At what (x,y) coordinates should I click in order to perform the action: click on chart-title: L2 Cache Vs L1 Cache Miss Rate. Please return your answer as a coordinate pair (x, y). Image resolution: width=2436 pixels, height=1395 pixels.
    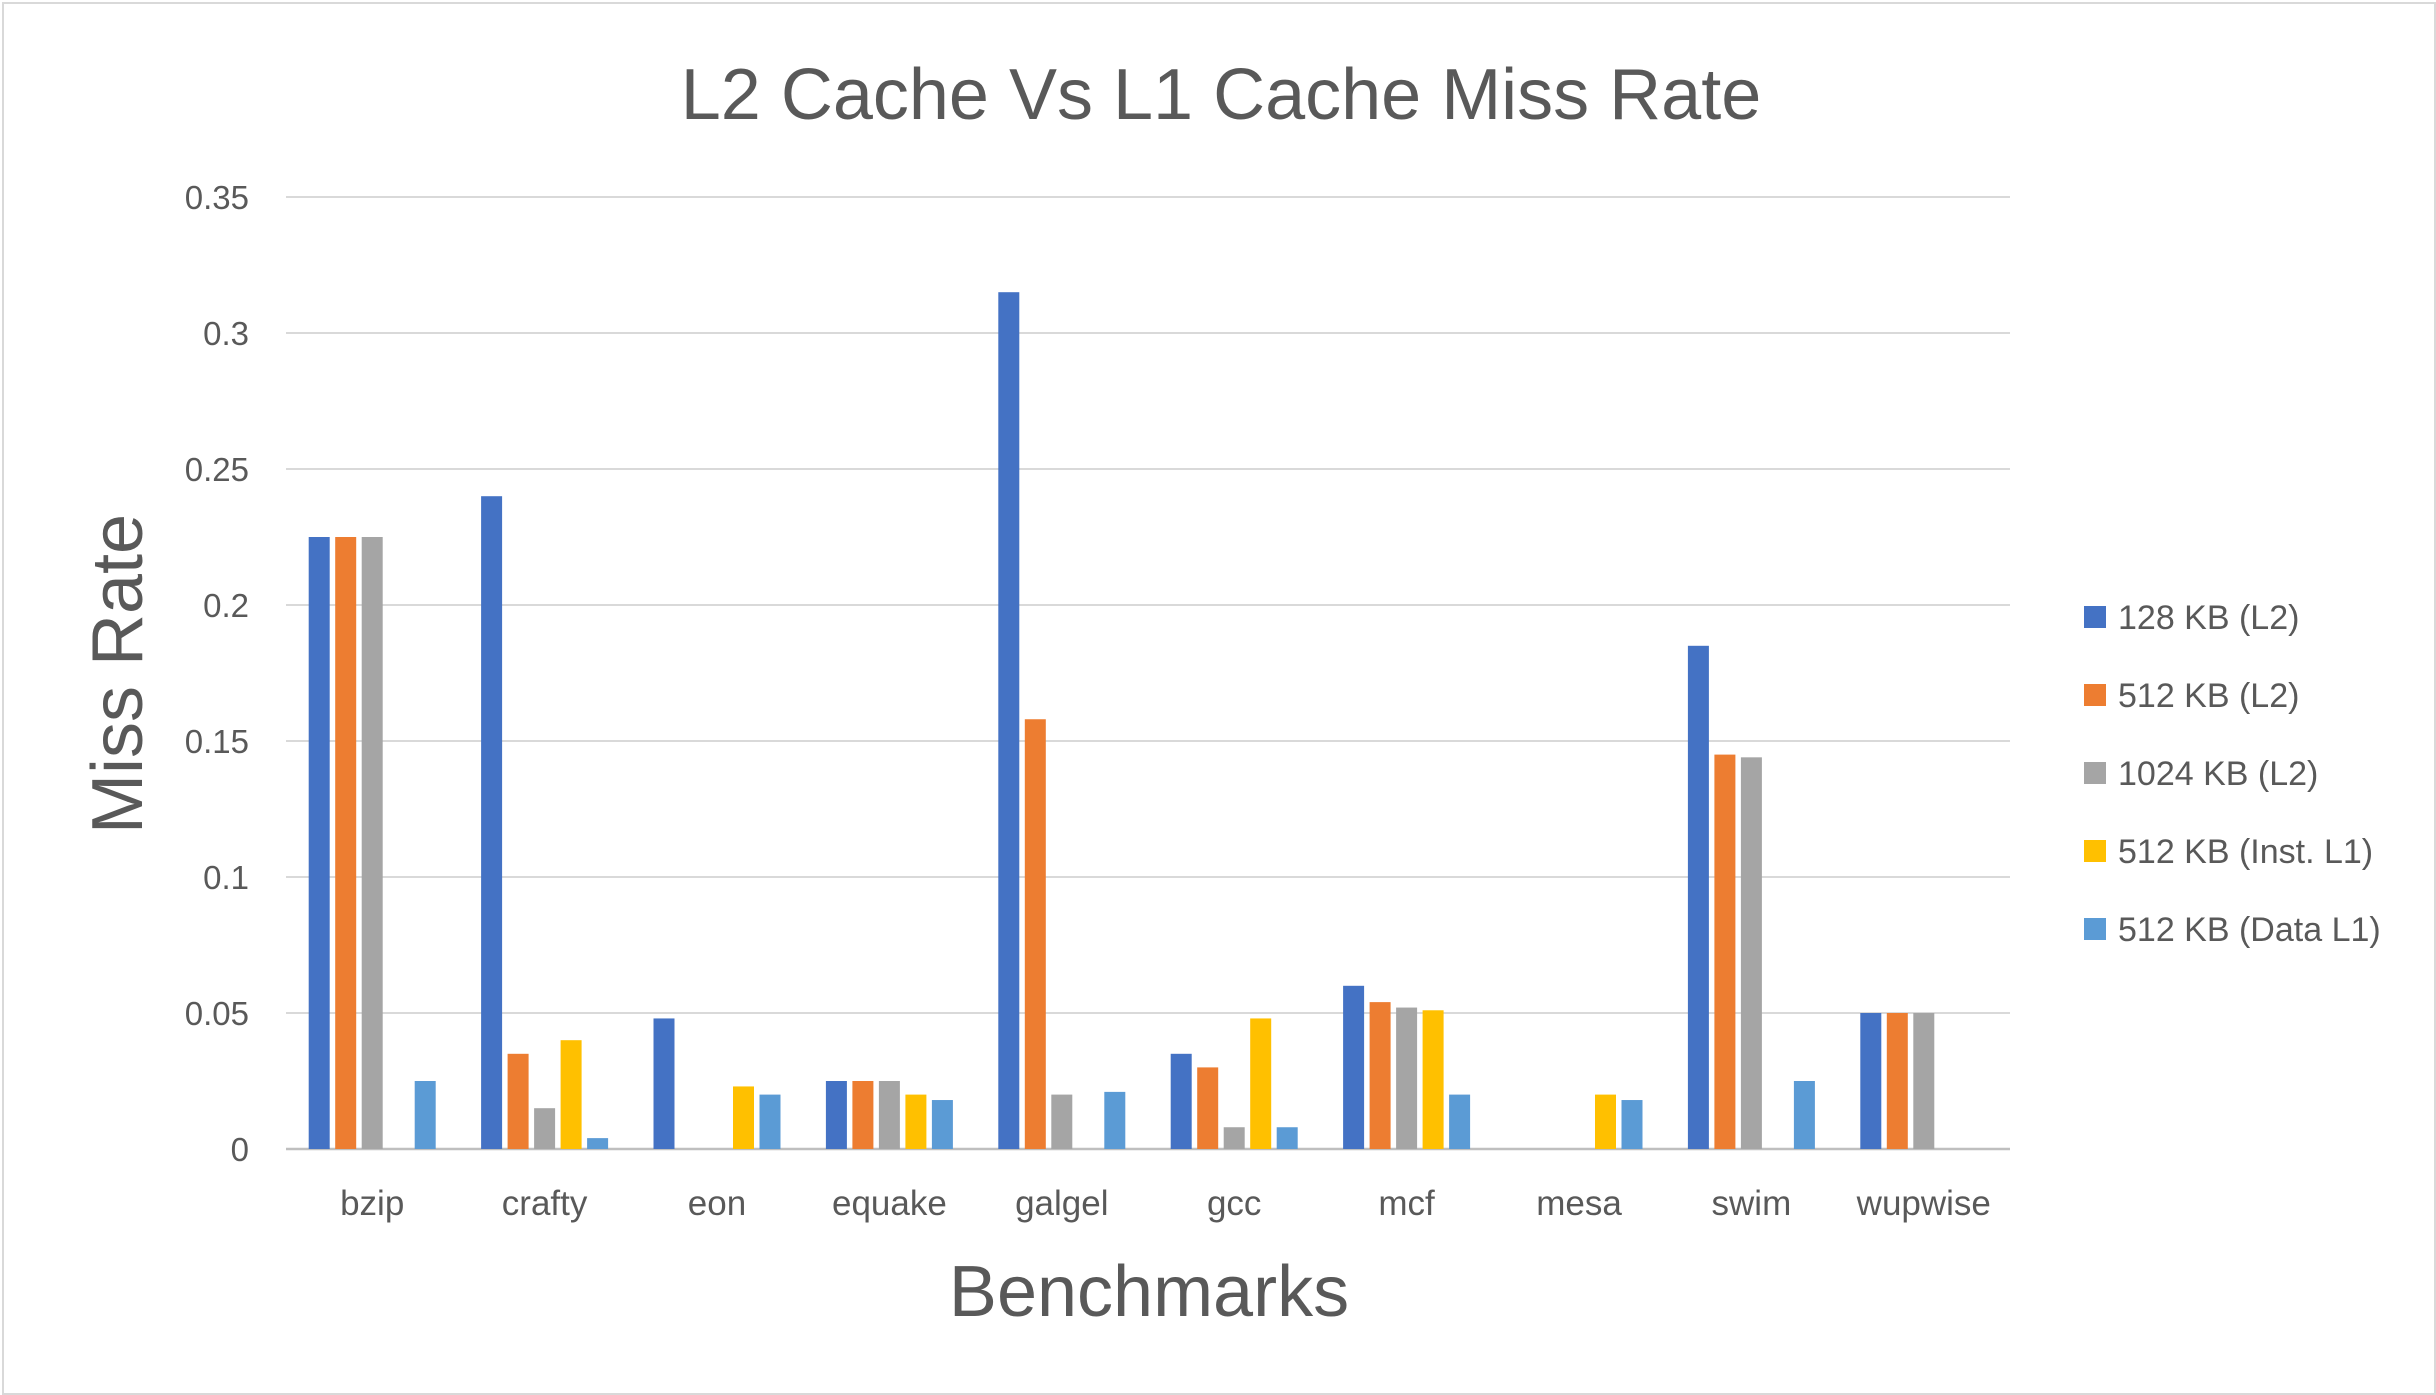
    Looking at the image, I should click on (1221, 95).